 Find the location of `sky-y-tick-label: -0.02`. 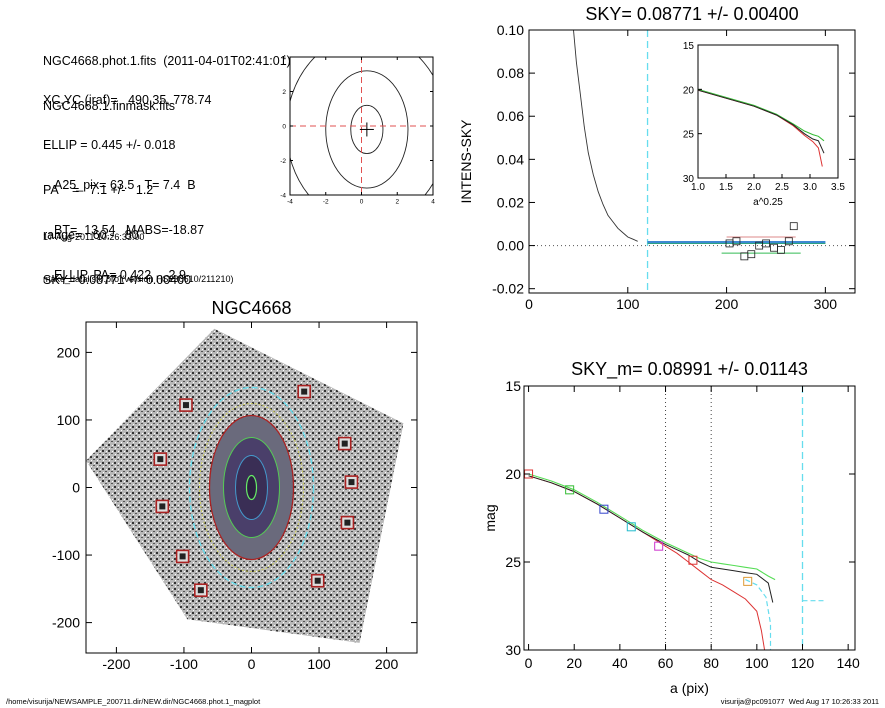

sky-y-tick-label: -0.02 is located at coordinates (508, 289).